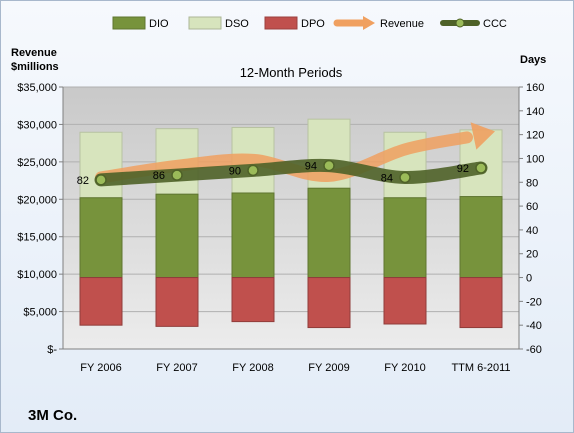  I want to click on left-tick-label: $30,000, so click(37, 125).